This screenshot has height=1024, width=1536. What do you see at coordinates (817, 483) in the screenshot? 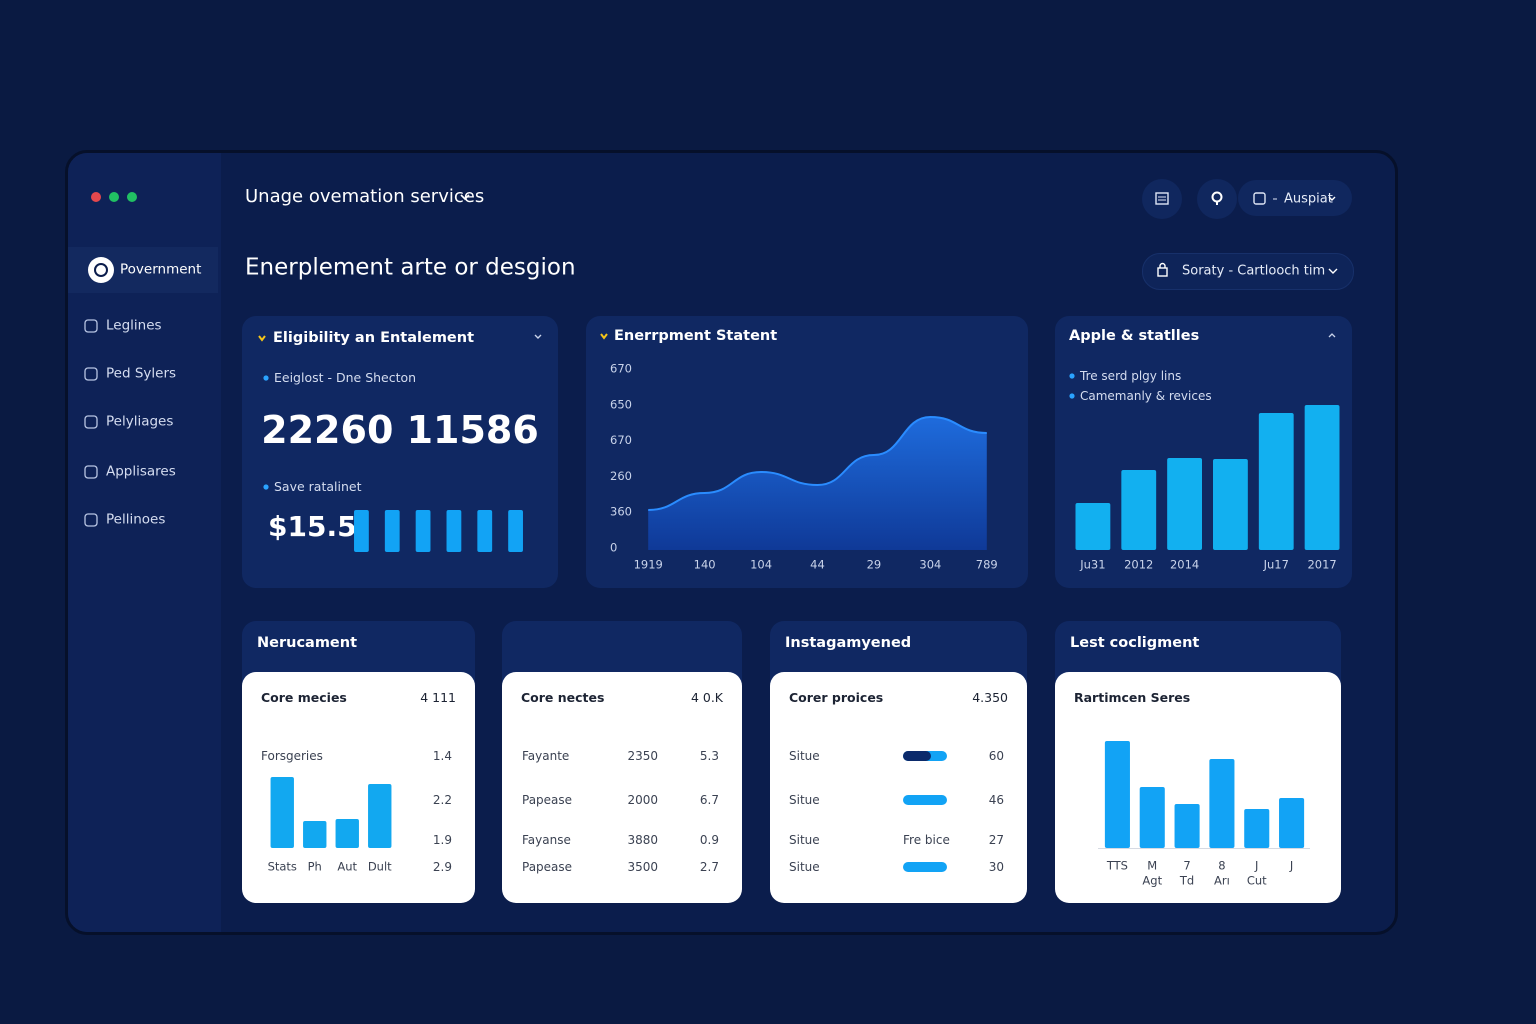
I see `area-fill` at bounding box center [817, 483].